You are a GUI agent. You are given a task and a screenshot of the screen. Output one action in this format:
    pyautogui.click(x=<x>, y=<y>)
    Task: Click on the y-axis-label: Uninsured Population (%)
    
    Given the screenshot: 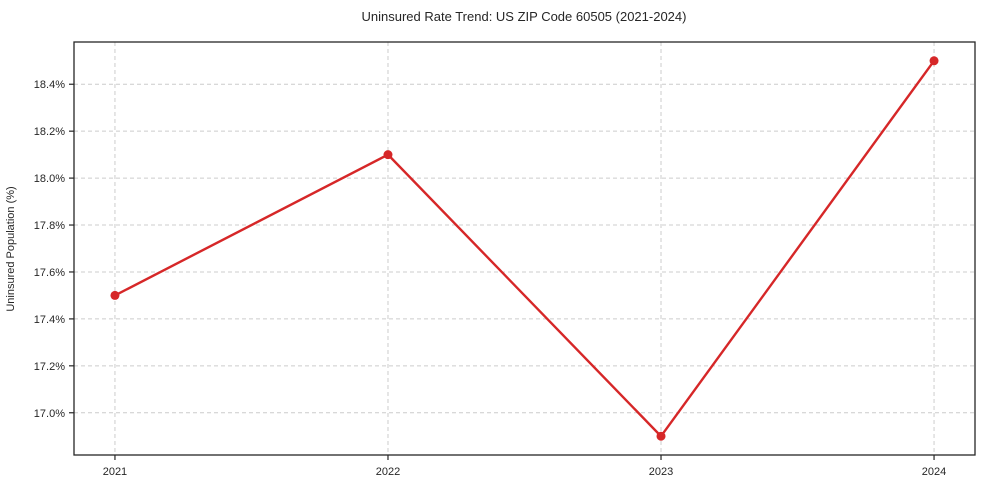 What is the action you would take?
    pyautogui.click(x=11, y=248)
    